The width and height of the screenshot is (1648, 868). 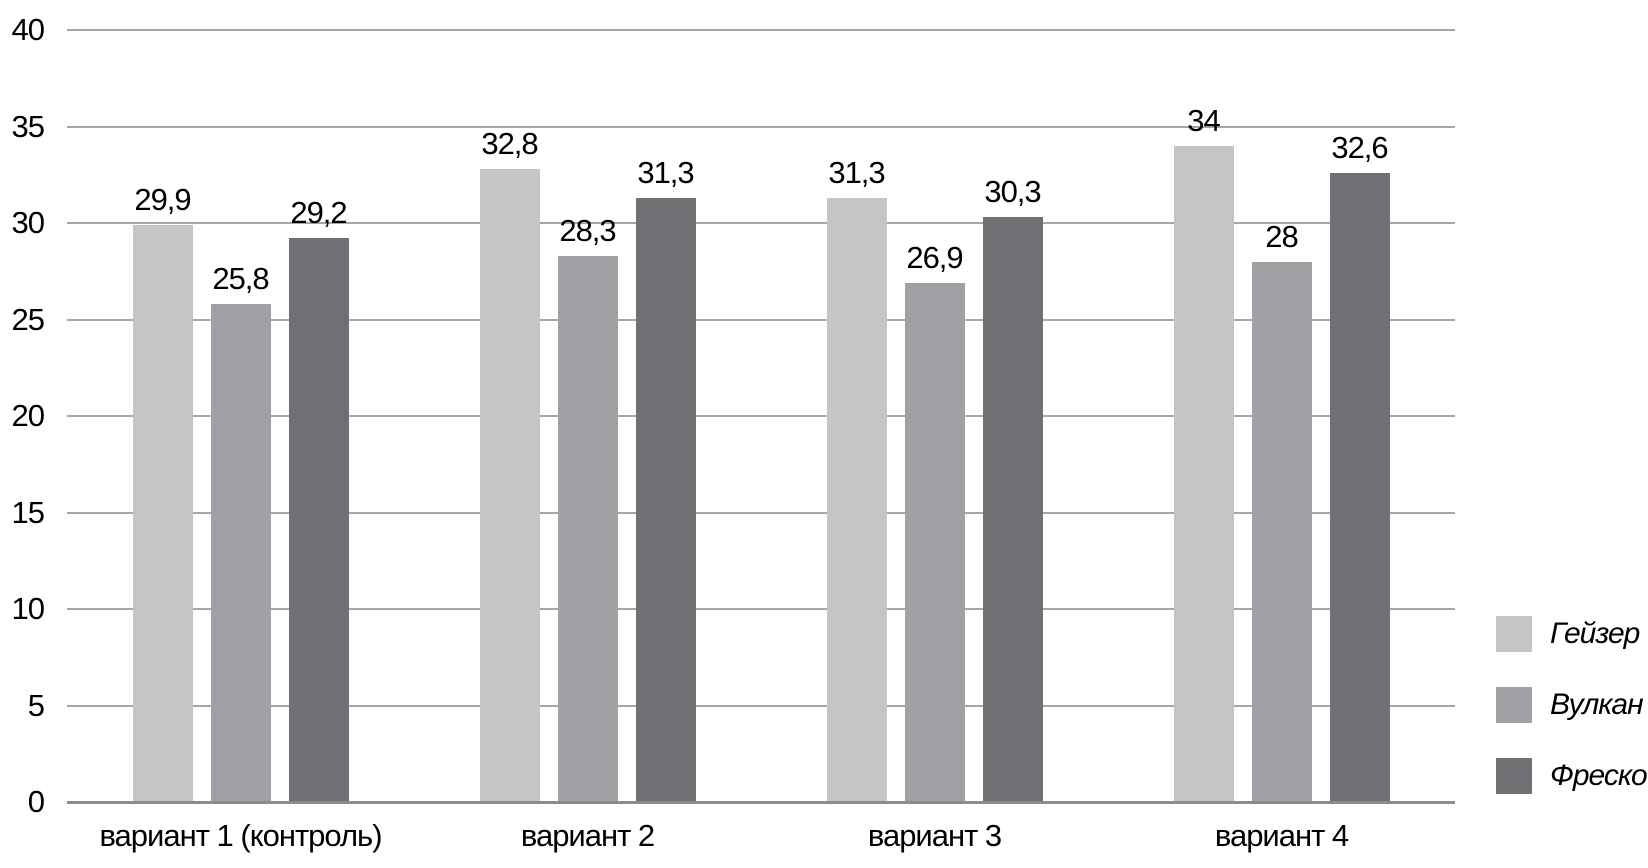 What do you see at coordinates (509, 464) in the screenshot?
I see `bar-Гейзер: 32,8` at bounding box center [509, 464].